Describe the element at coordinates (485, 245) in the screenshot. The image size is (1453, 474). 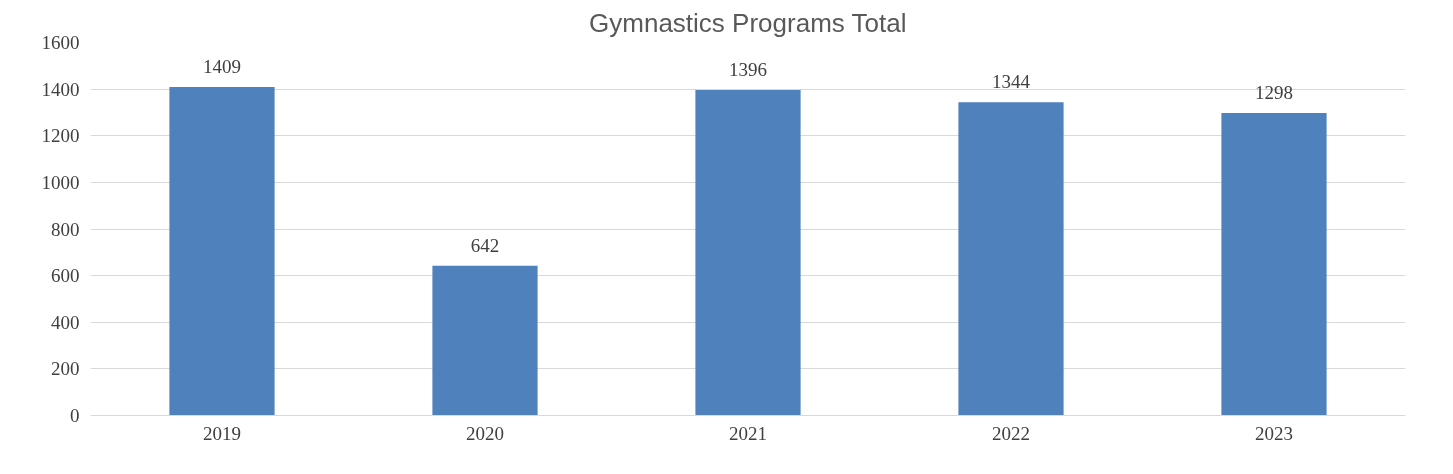
I see `data-label: 642` at that location.